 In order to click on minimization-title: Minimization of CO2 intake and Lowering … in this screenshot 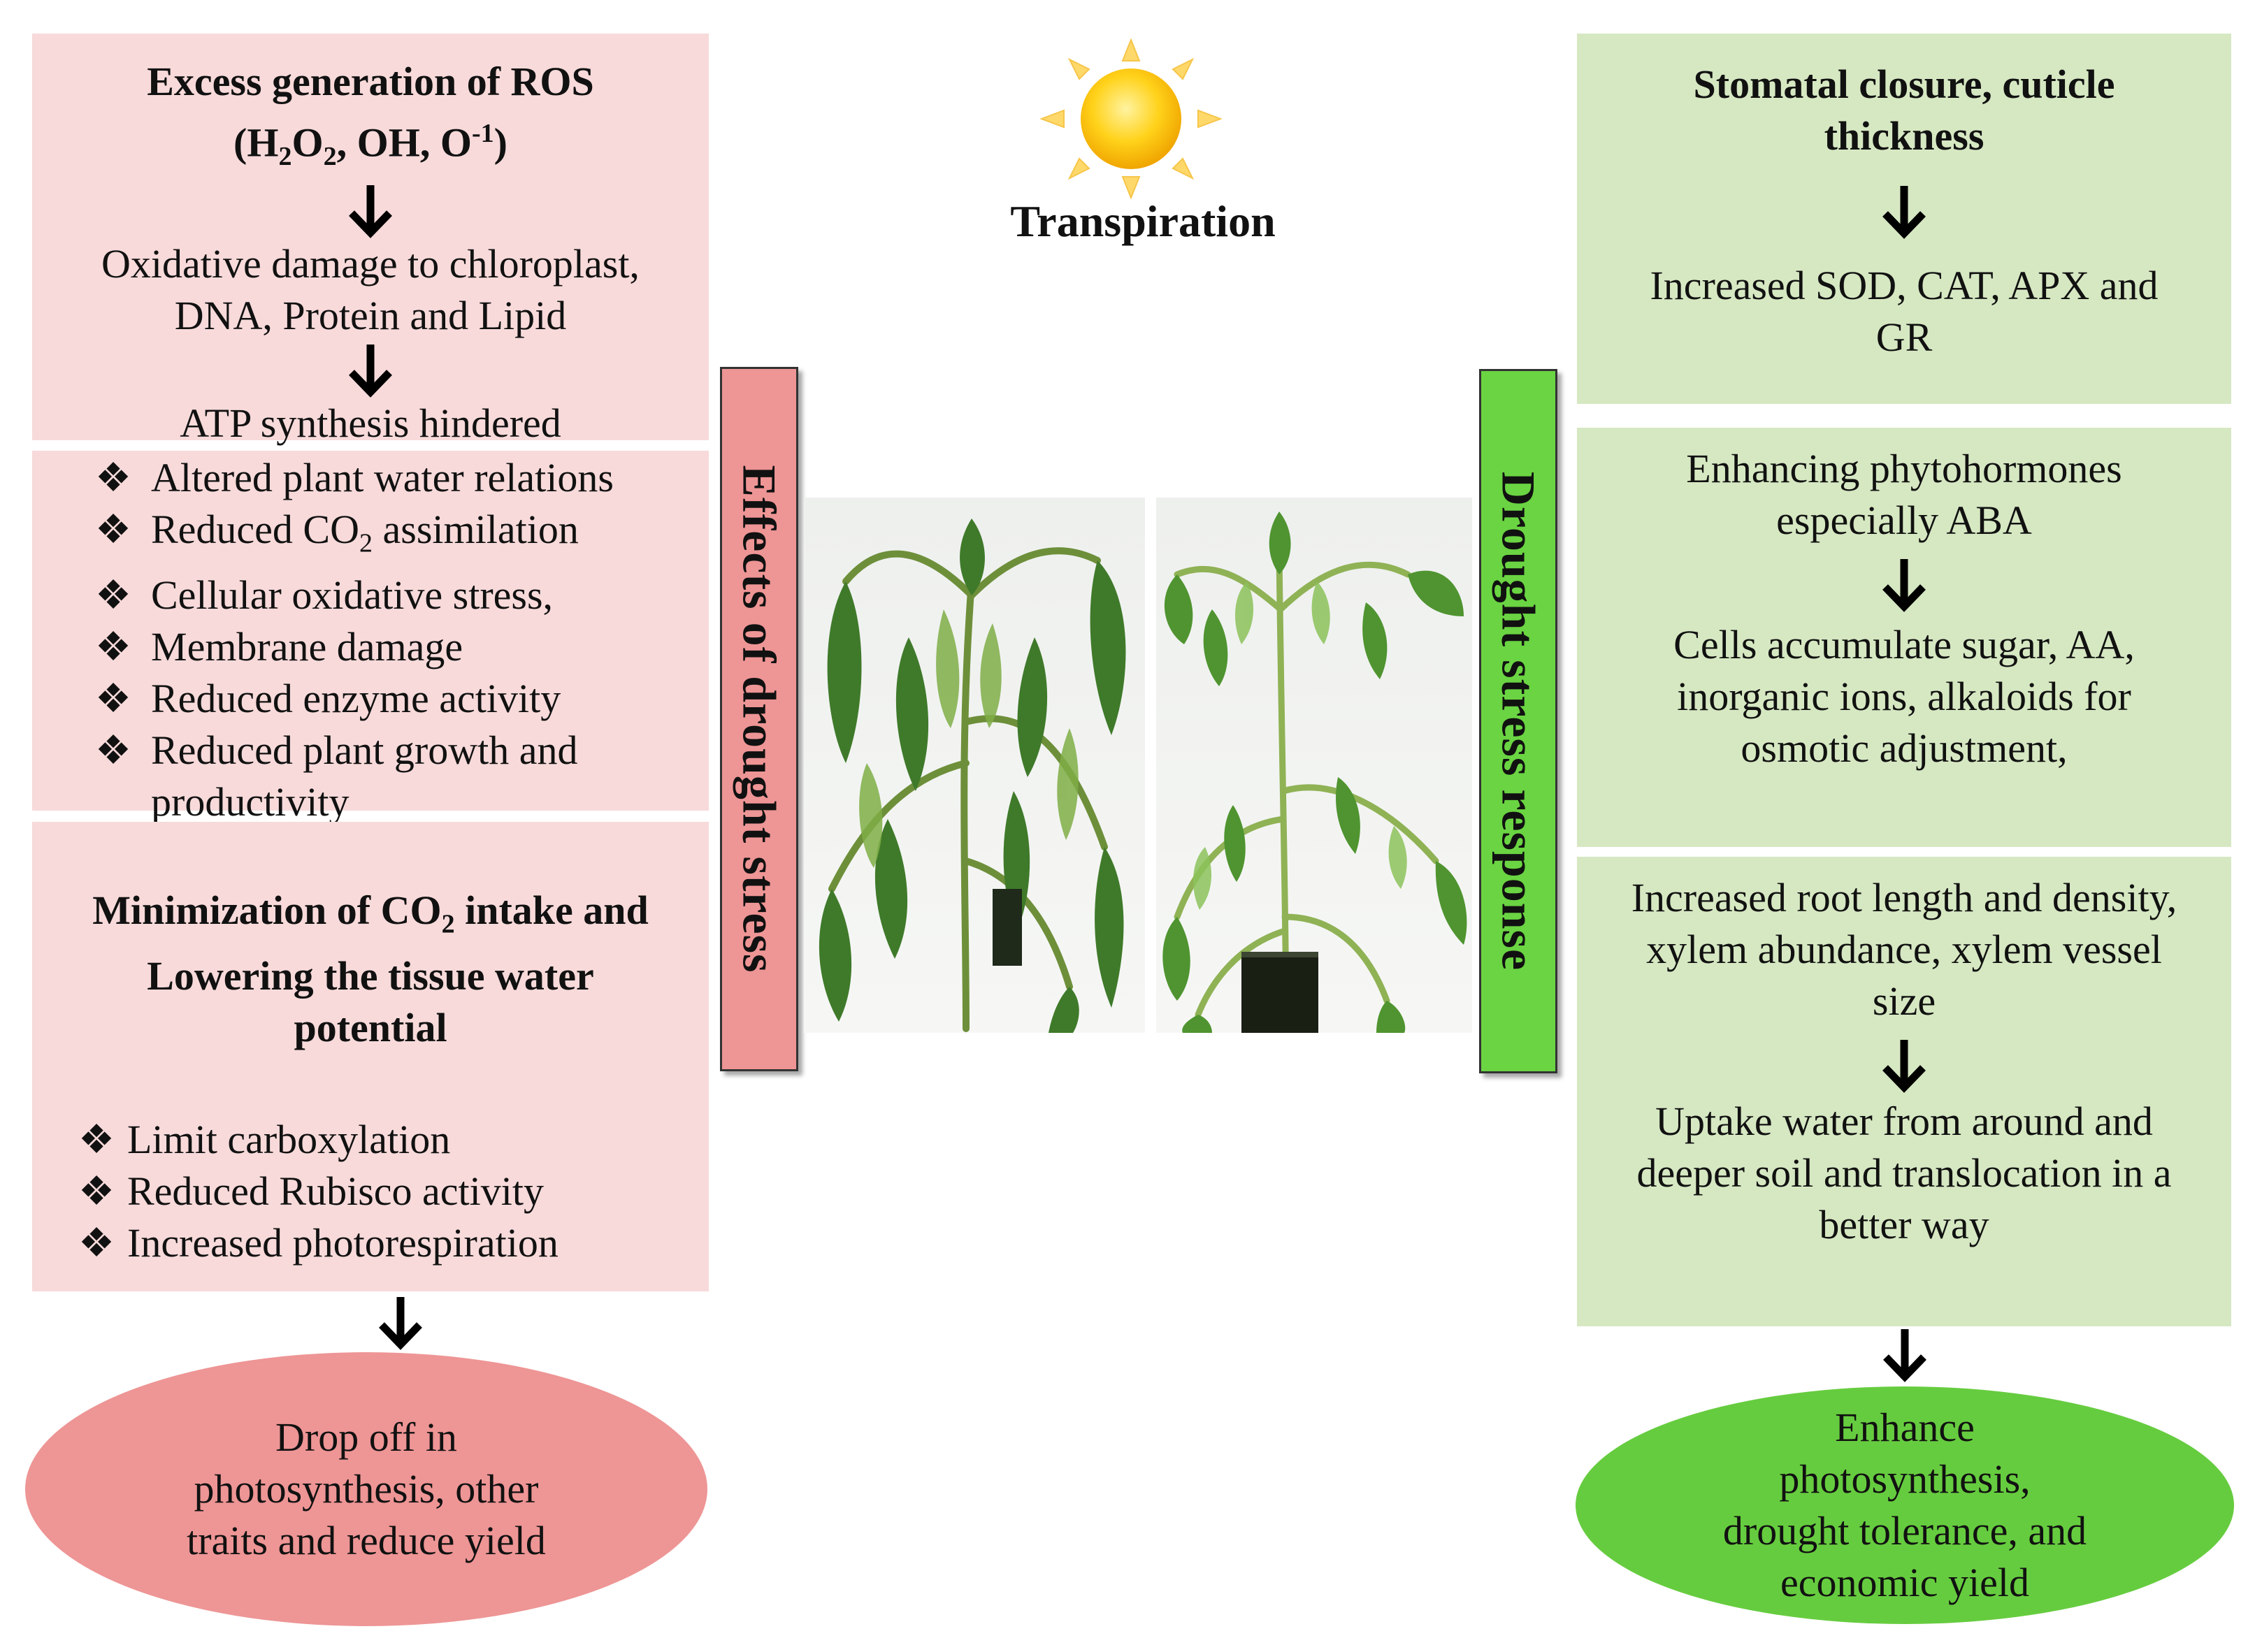, I will do `click(370, 968)`.